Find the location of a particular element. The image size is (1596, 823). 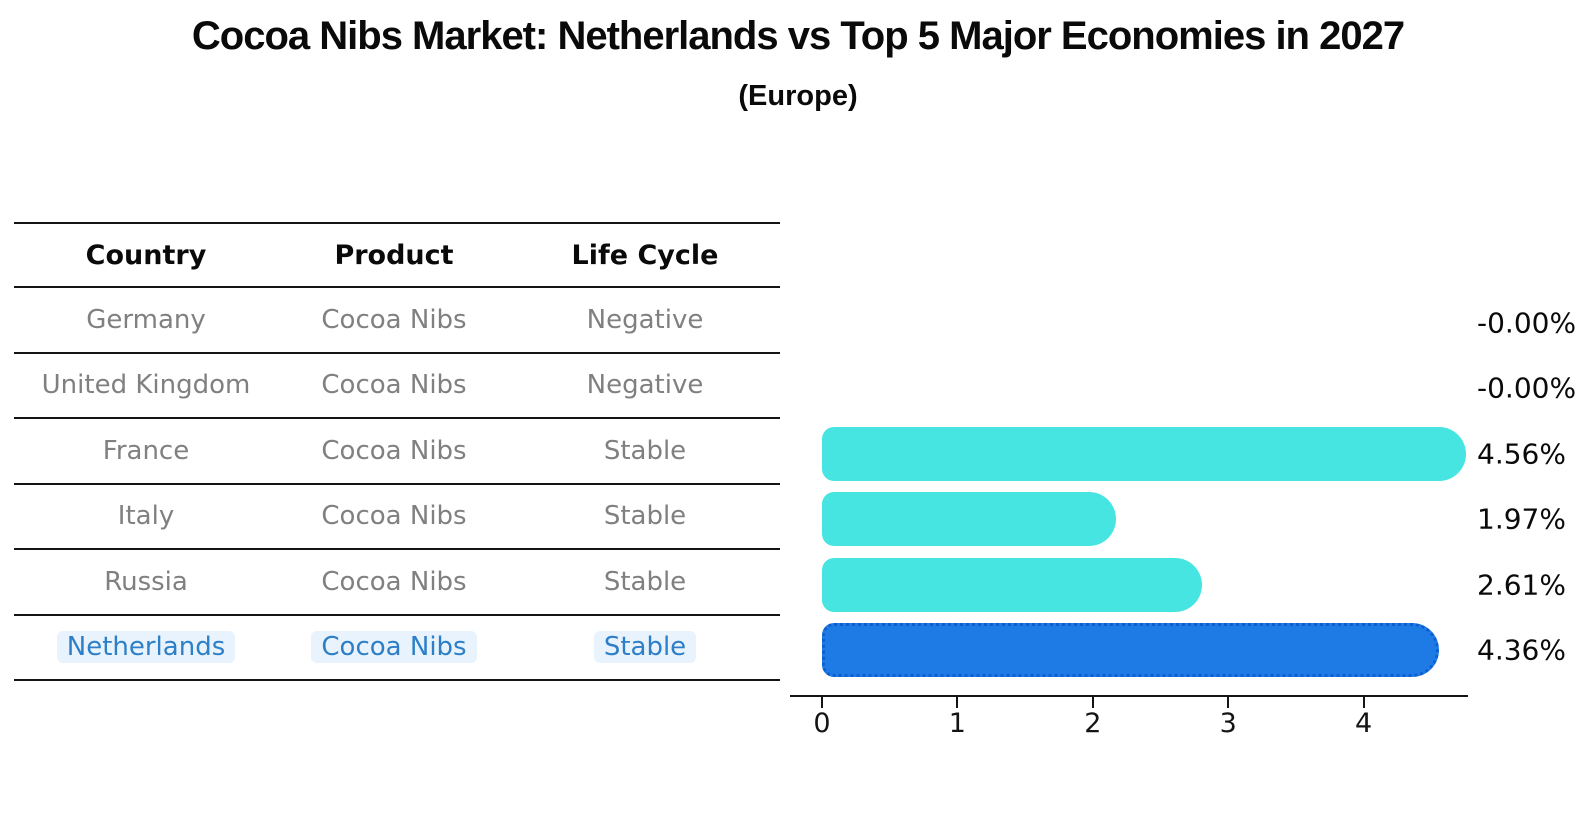

table-row-russia: Russia Cocoa Nibs Stable is located at coordinates (397, 583).